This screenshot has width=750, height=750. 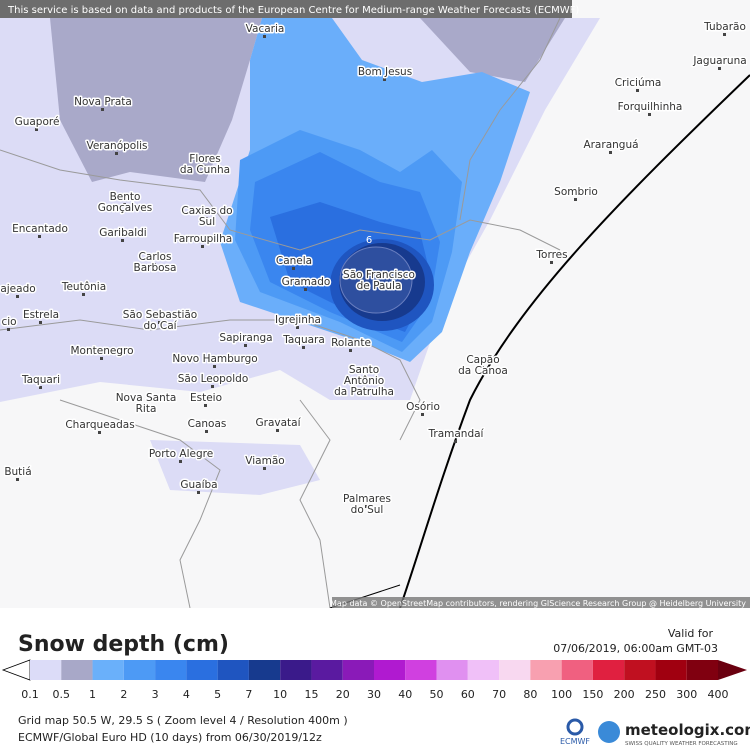 What do you see at coordinates (732, 670) in the screenshot?
I see `scale-arrow-high` at bounding box center [732, 670].